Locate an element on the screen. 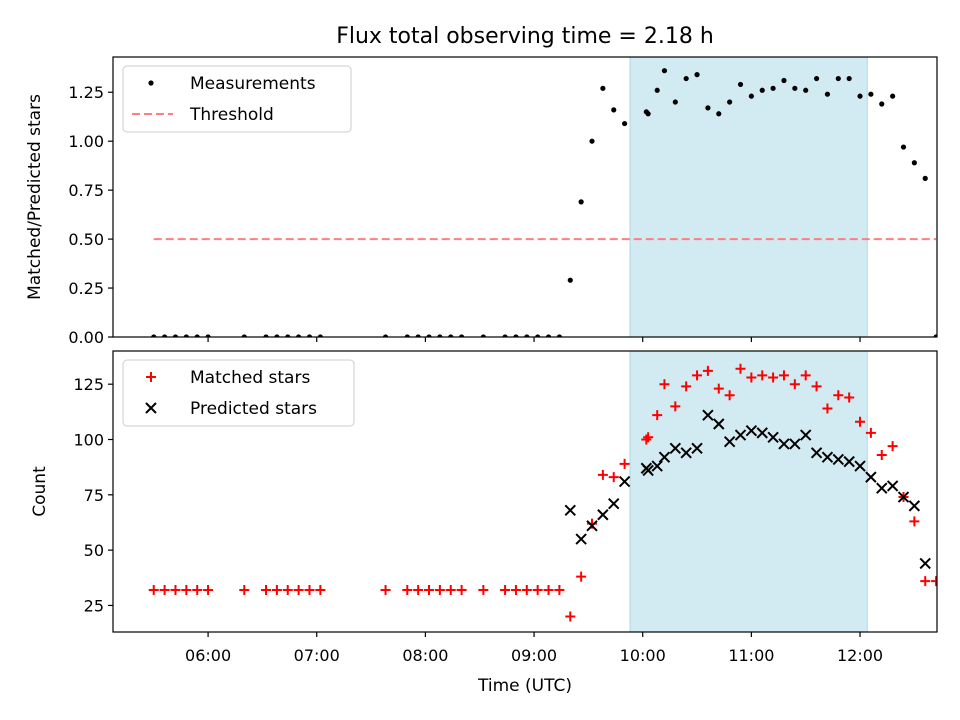  y-tick-label: 50 is located at coordinates (94, 550).